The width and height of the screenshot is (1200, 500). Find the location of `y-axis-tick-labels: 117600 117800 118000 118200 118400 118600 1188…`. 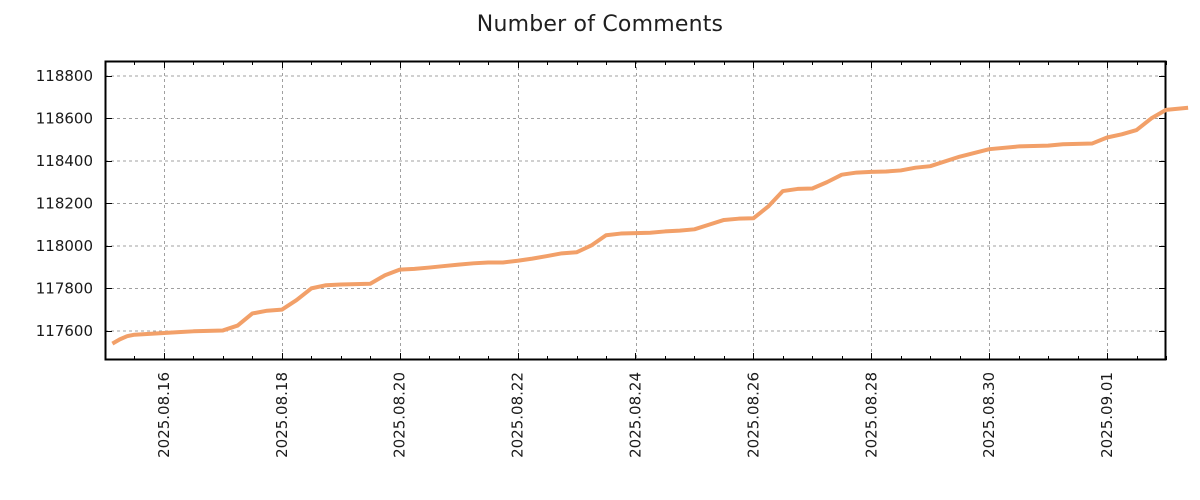

y-axis-tick-labels: 117600 117800 118000 118200 118400 118600 1188… is located at coordinates (64, 203).